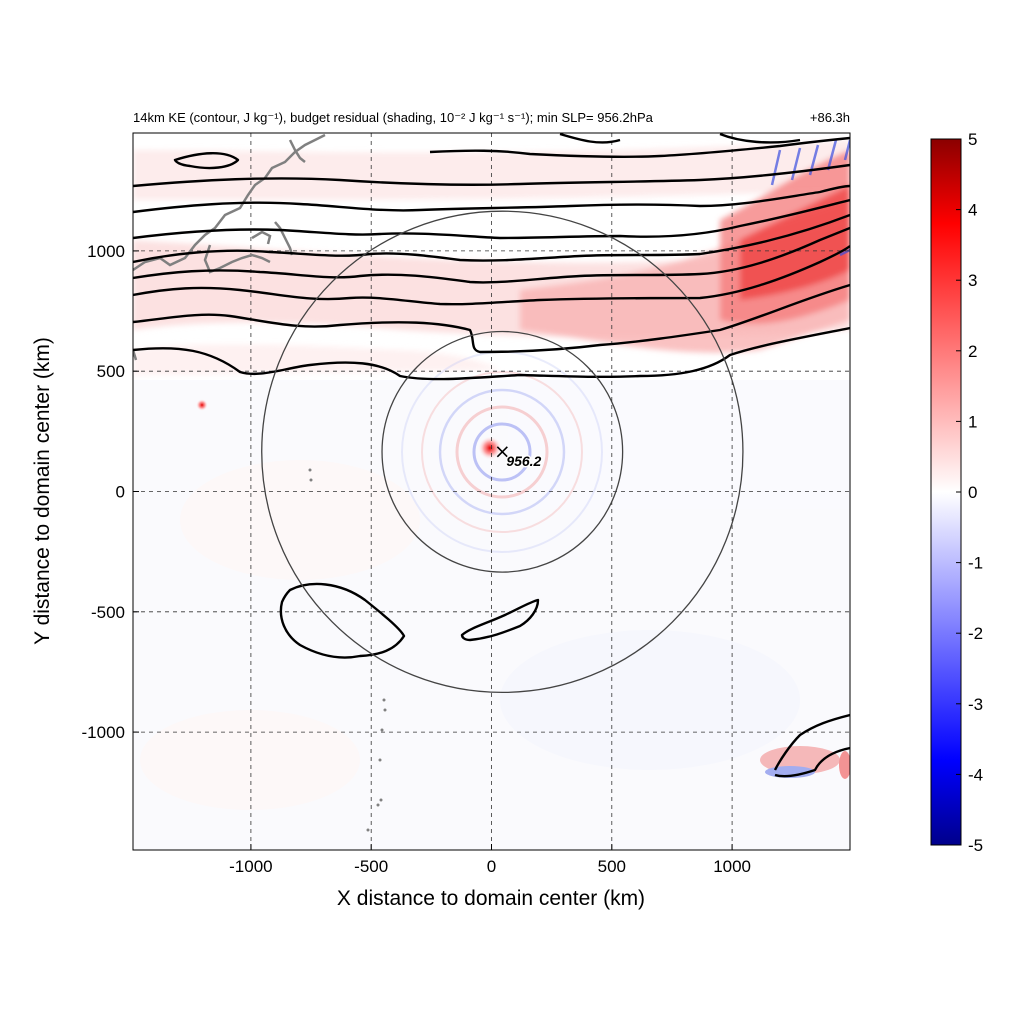 The image size is (1024, 1024). I want to click on colorbar-tick-label: 0, so click(972, 492).